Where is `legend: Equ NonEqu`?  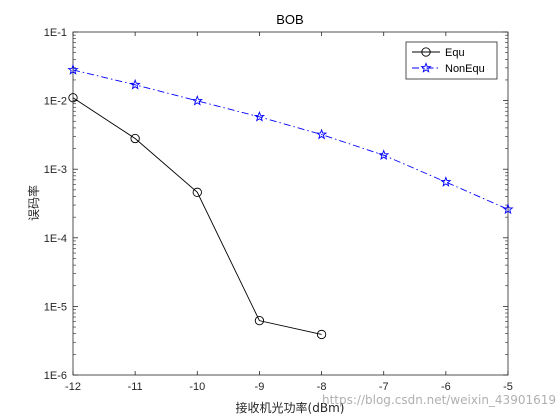 legend: Equ NonEqu is located at coordinates (451, 60).